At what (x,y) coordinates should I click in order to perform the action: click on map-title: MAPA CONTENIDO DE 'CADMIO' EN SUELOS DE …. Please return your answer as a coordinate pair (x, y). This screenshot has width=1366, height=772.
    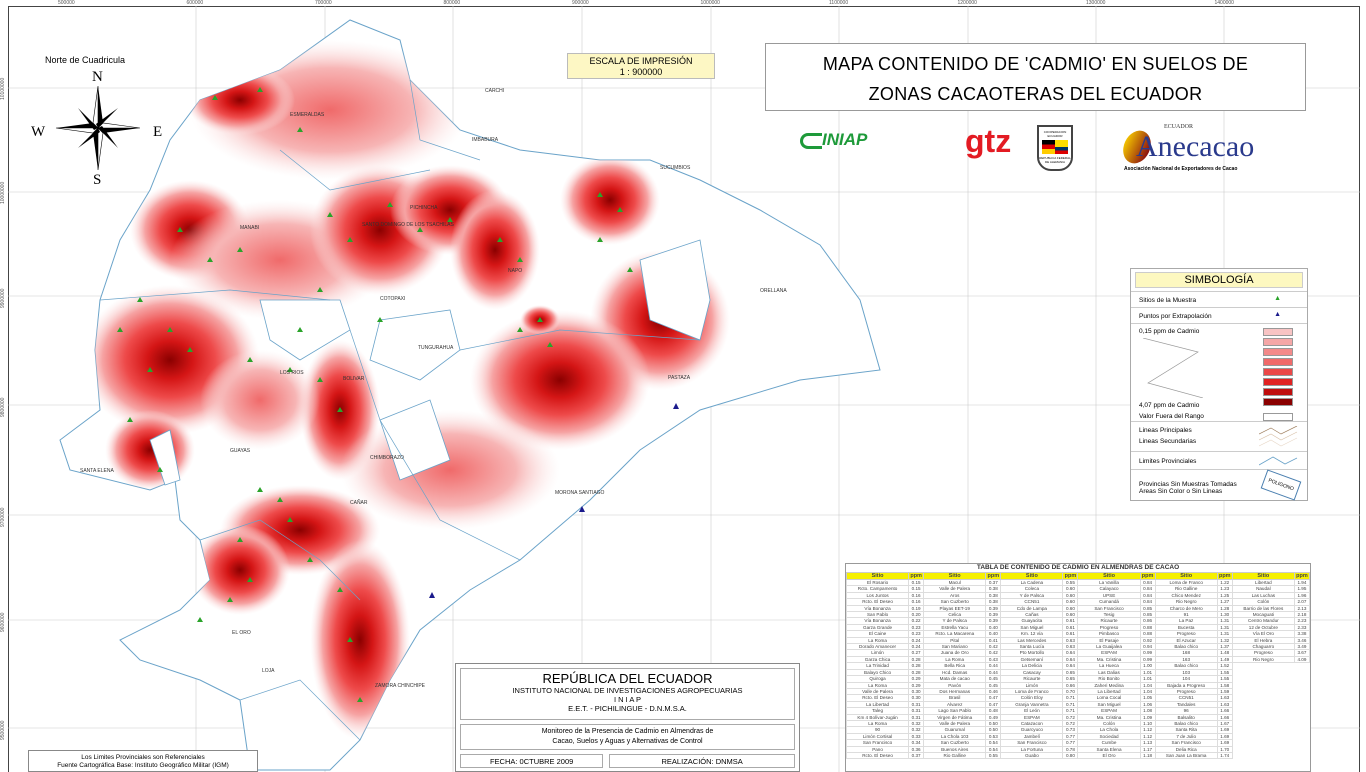
    Looking at the image, I should click on (1035, 77).